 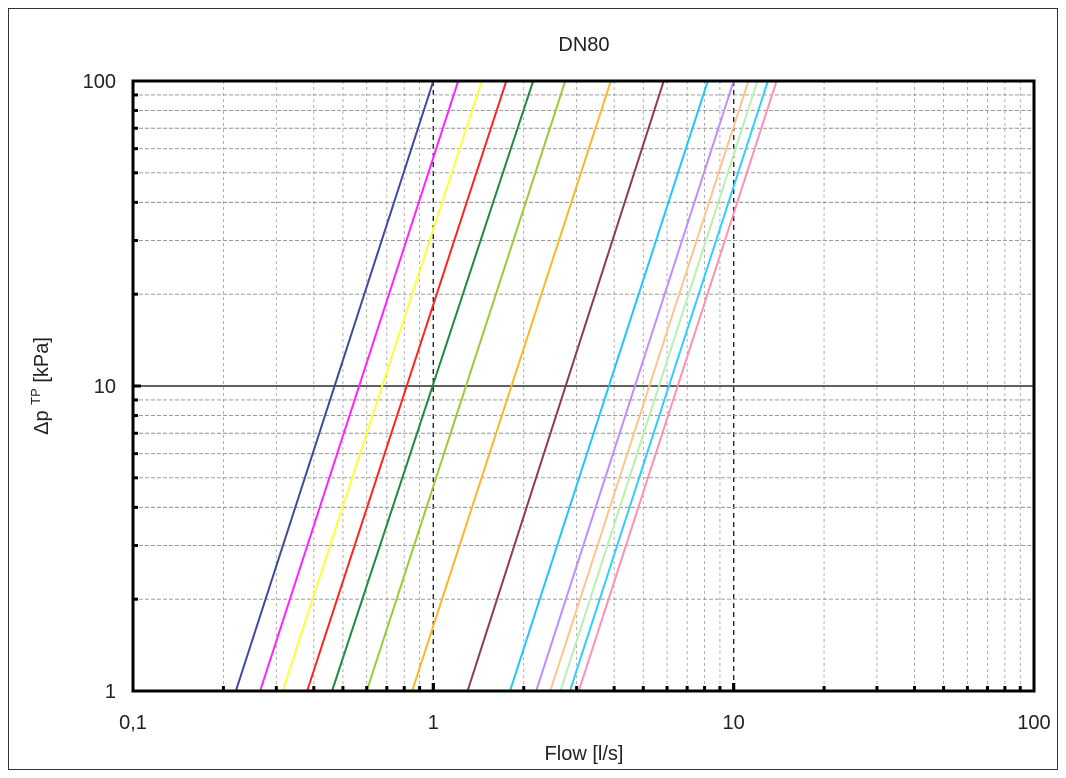 I want to click on x-tick-label: 1, so click(x=433, y=723).